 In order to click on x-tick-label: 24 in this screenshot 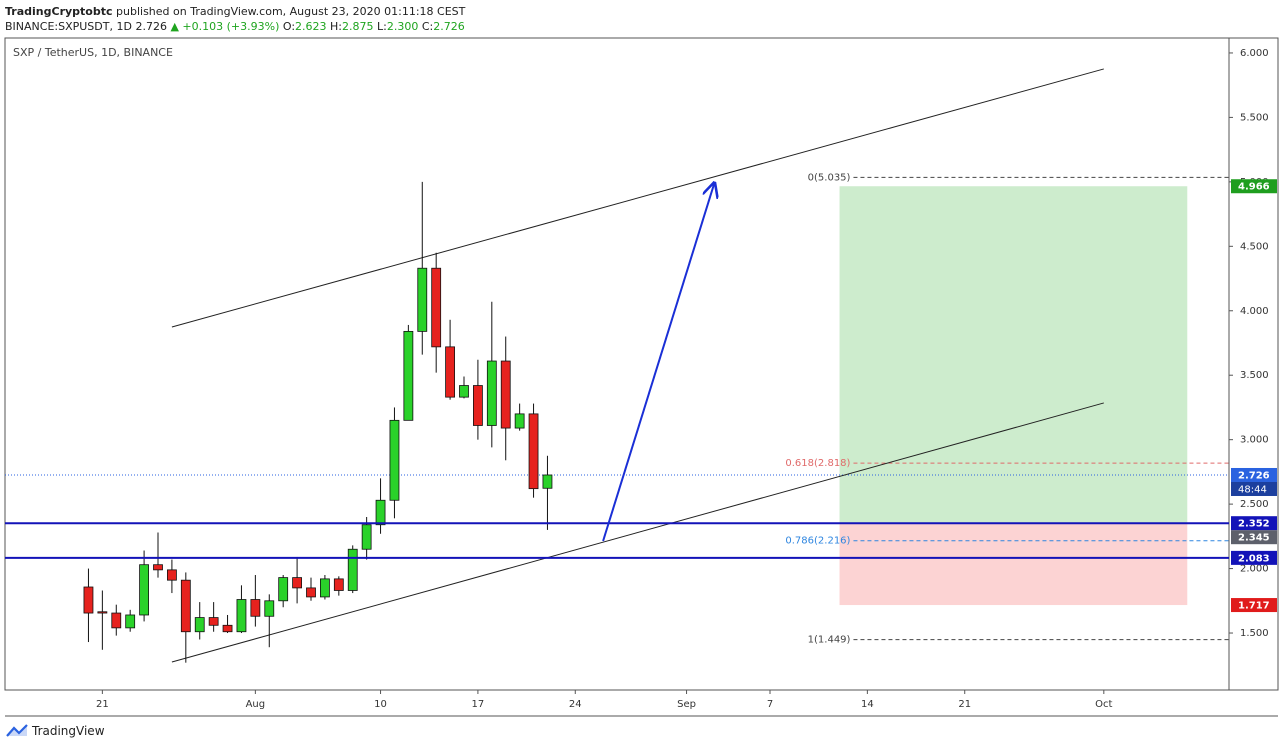, I will do `click(575, 704)`.